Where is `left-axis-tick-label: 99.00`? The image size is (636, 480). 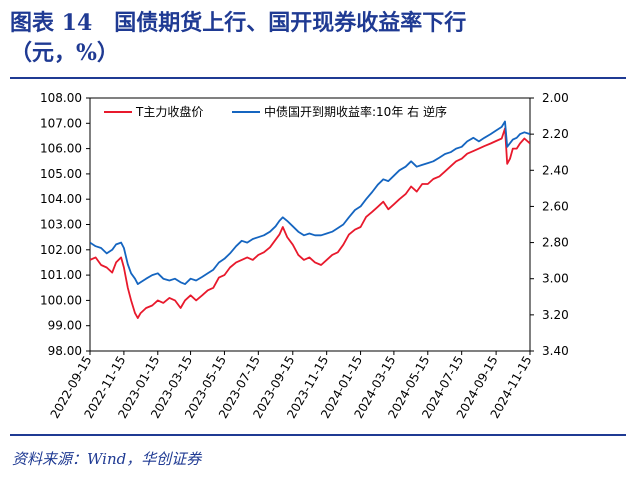
left-axis-tick-label: 99.00 is located at coordinates (65, 326).